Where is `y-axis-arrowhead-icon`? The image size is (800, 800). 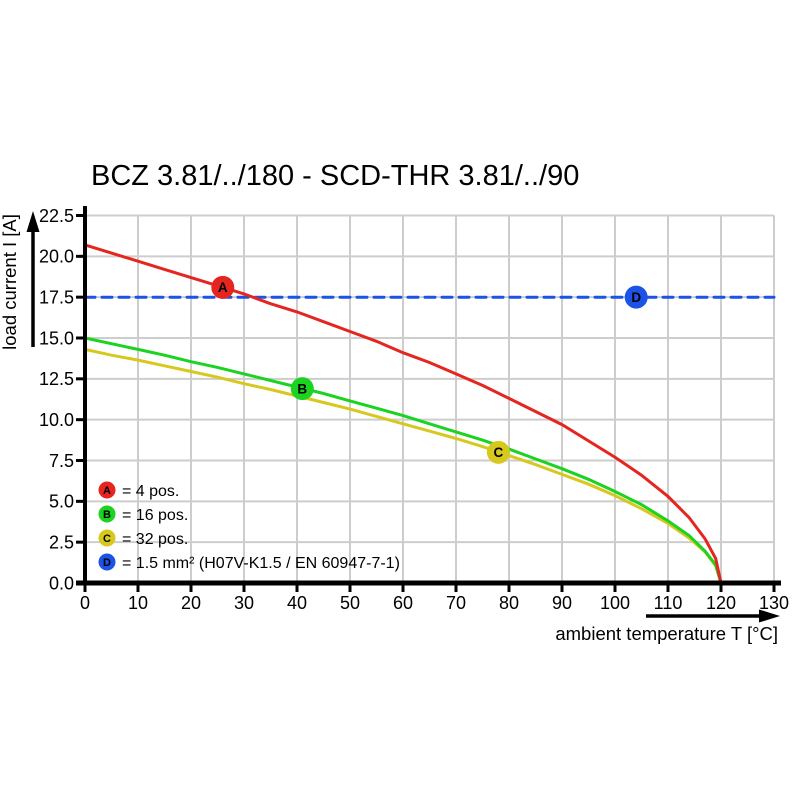 y-axis-arrowhead-icon is located at coordinates (33, 221).